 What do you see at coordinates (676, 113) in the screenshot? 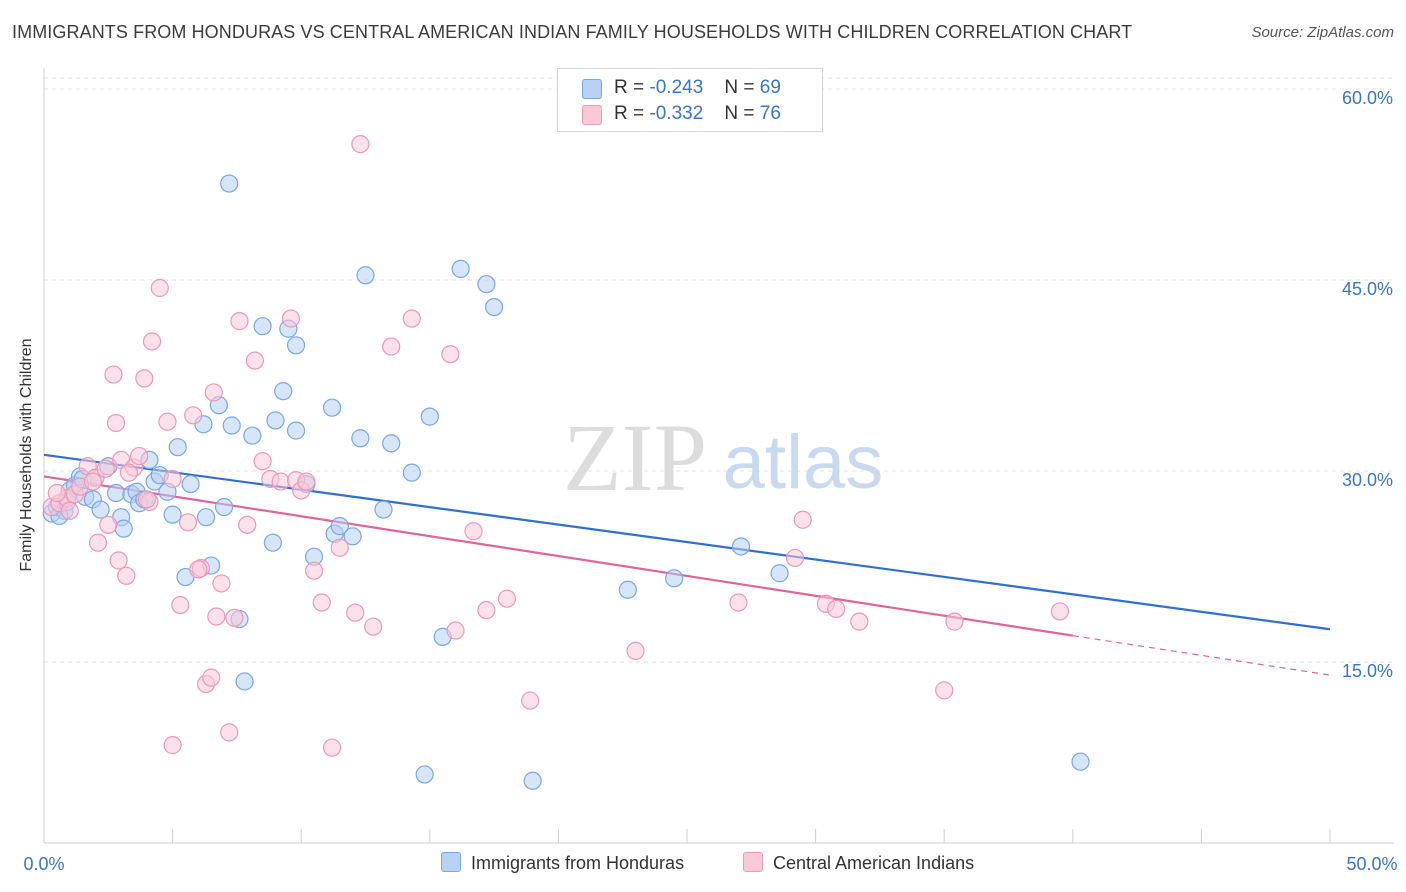
I see `legend-r-value: -0.332` at bounding box center [676, 113].